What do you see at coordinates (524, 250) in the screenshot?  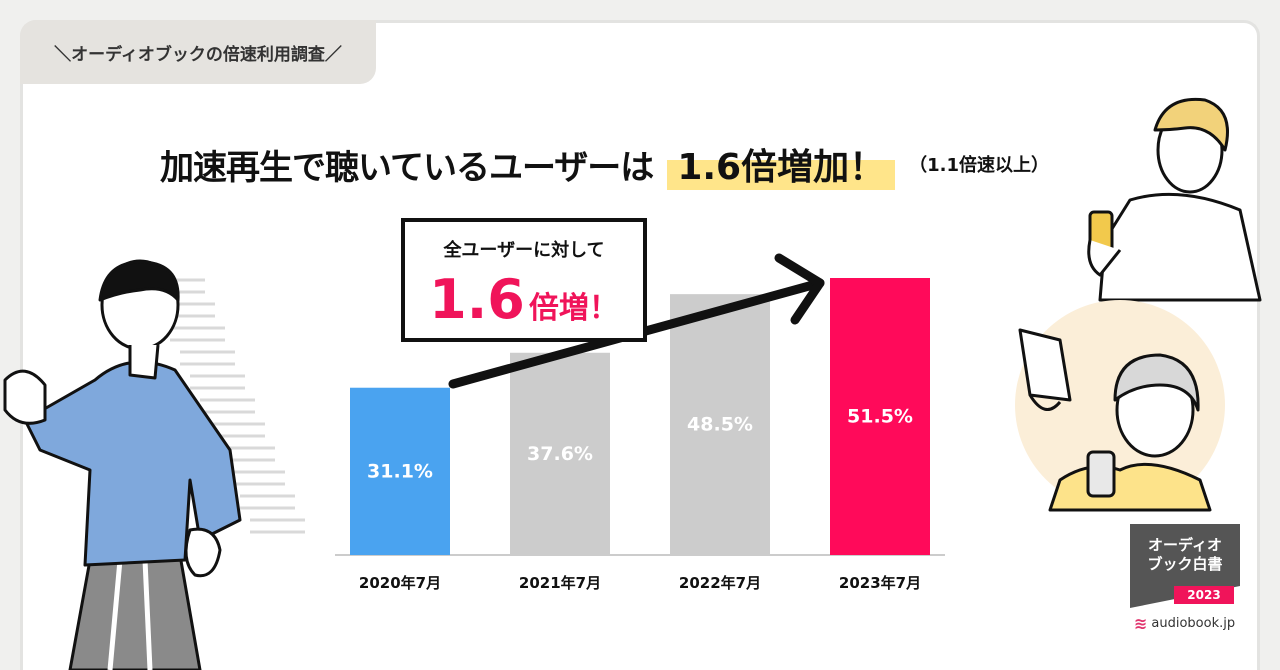 I see `callout-line1: 全ユーザーに対して` at bounding box center [524, 250].